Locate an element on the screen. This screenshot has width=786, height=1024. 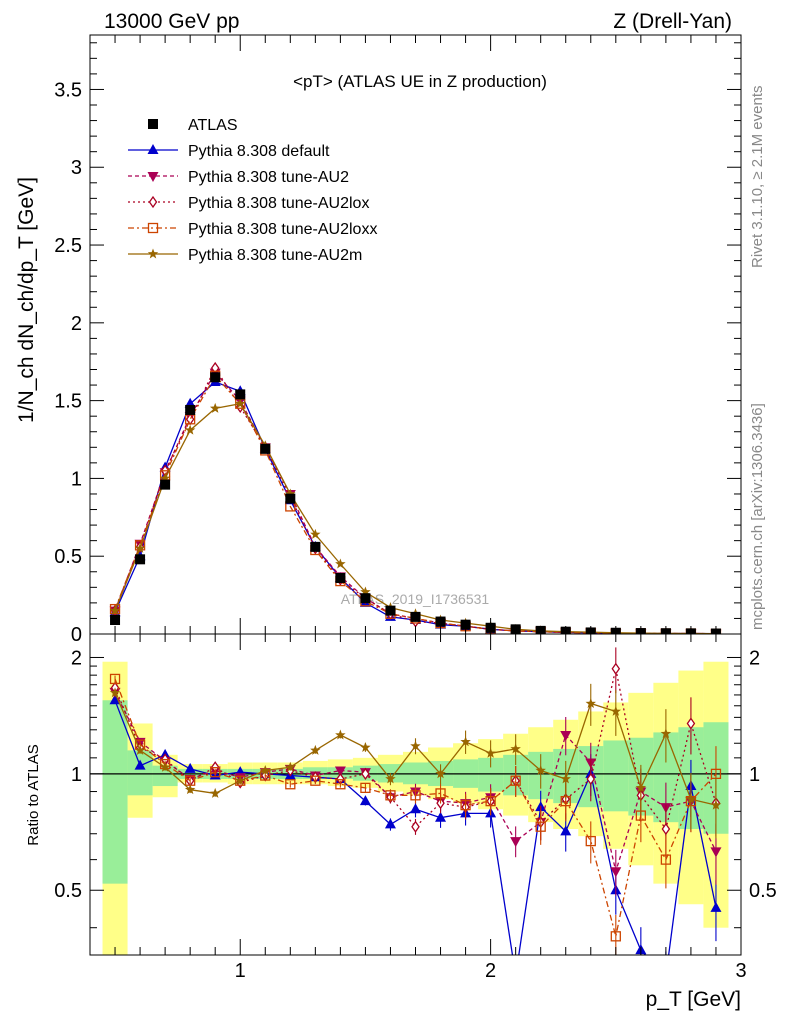
legend-label: Pythia 8.308 tune-AU2lox is located at coordinates (278, 203).